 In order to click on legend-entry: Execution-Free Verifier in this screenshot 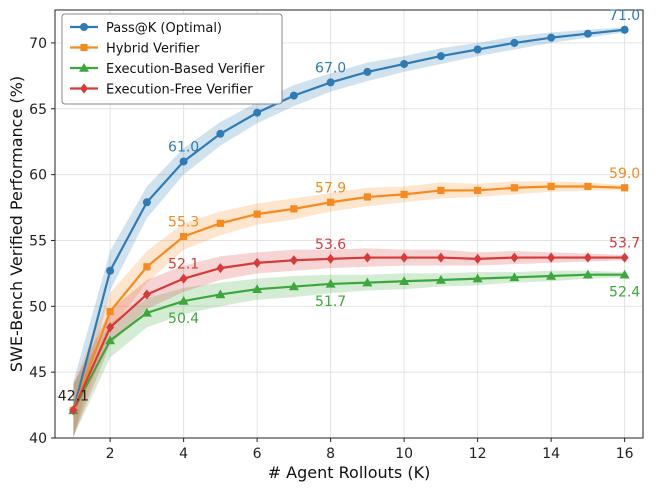, I will do `click(179, 90)`.